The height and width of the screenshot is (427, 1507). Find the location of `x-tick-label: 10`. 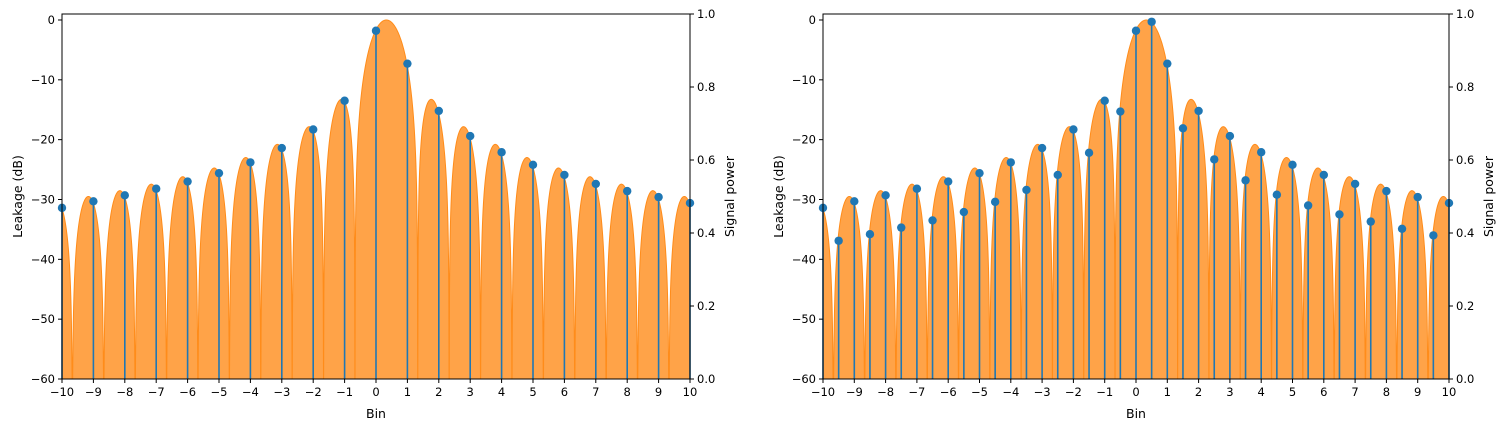

x-tick-label: 10 is located at coordinates (690, 392).